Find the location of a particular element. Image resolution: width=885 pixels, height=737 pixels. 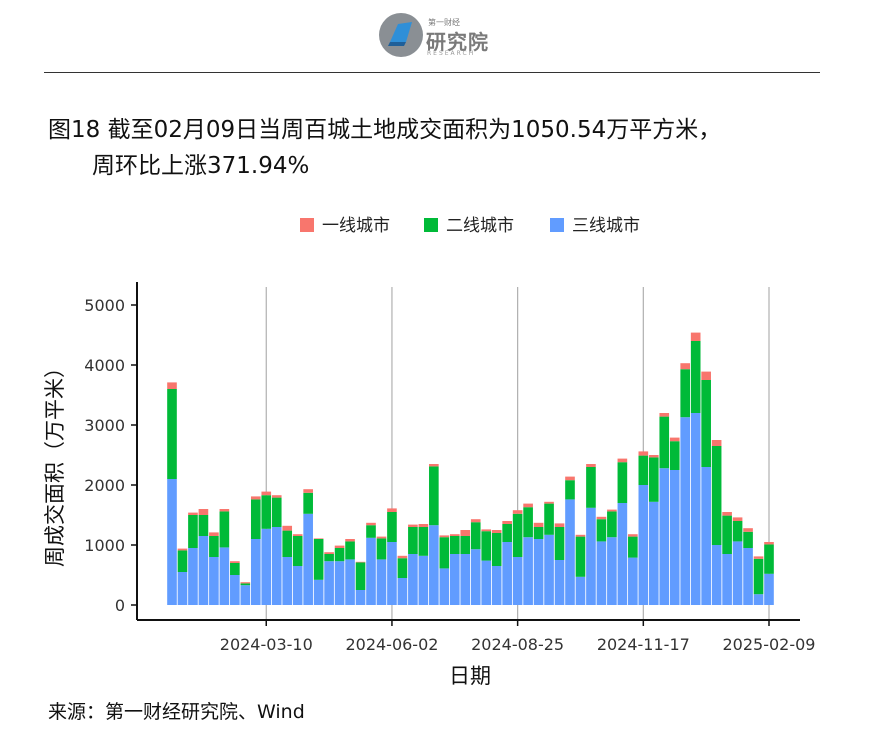

x-tick-label: 2024-03-10 is located at coordinates (266, 644).